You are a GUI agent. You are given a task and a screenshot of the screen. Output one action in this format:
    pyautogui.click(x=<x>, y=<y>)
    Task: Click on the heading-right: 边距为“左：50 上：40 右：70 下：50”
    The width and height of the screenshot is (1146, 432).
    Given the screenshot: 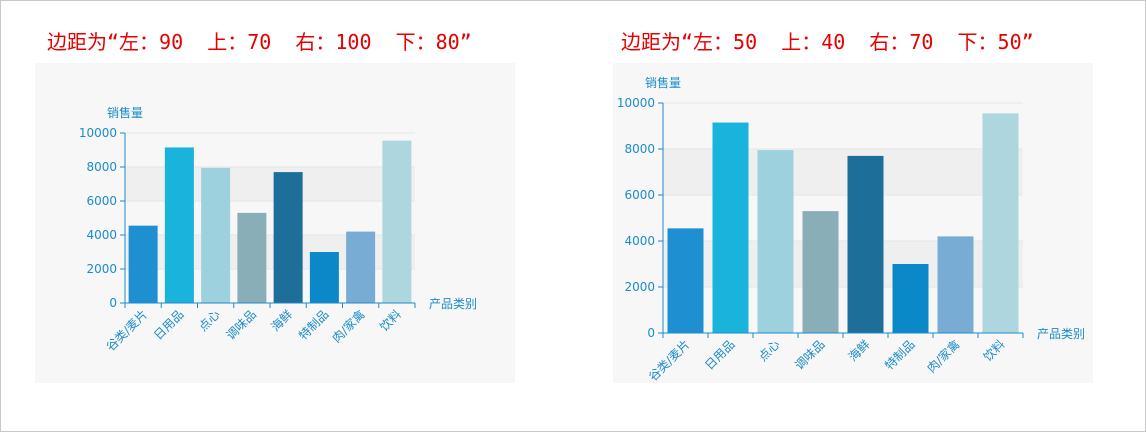 What is the action you would take?
    pyautogui.click(x=827, y=42)
    